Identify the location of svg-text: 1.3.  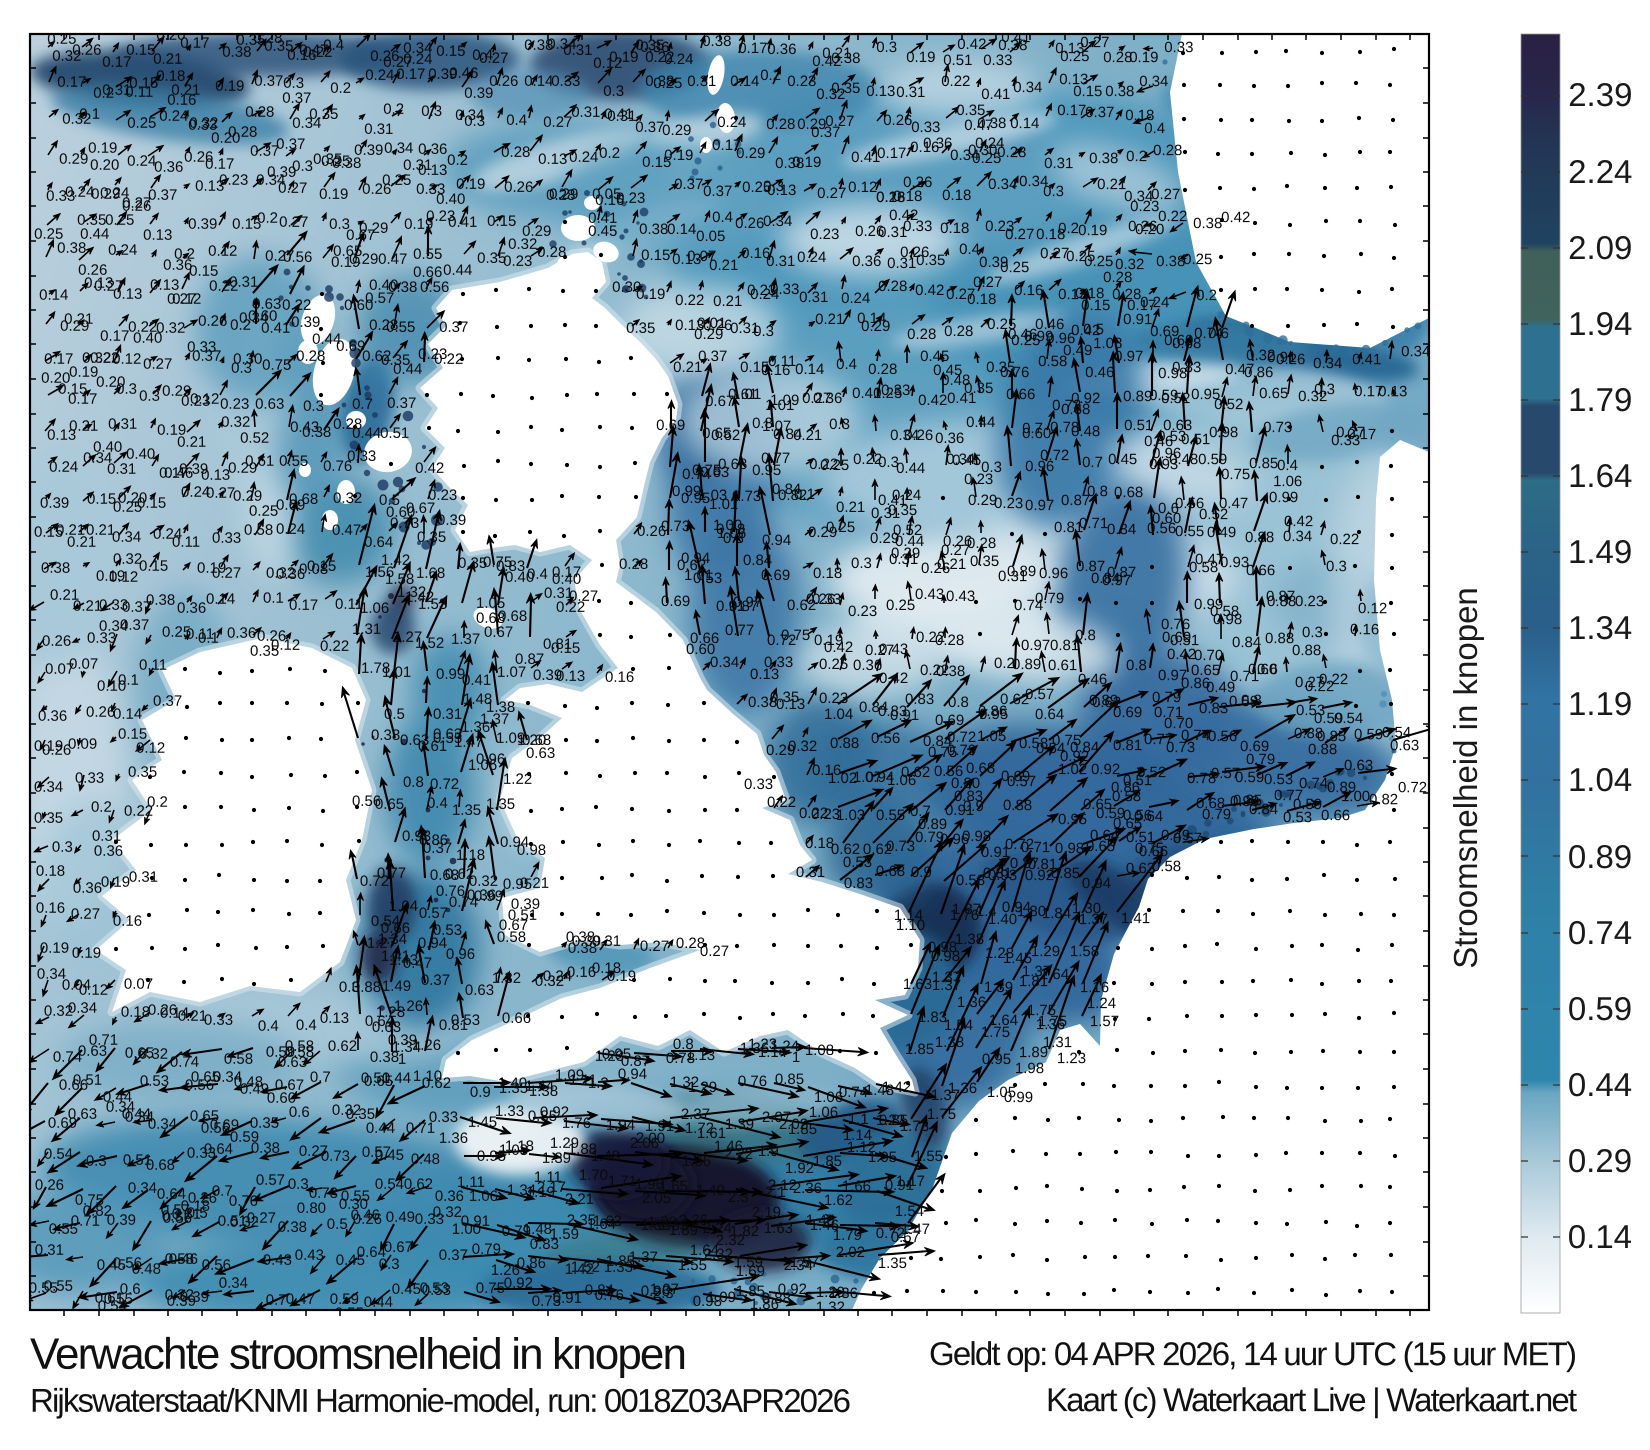
(598, 1083).